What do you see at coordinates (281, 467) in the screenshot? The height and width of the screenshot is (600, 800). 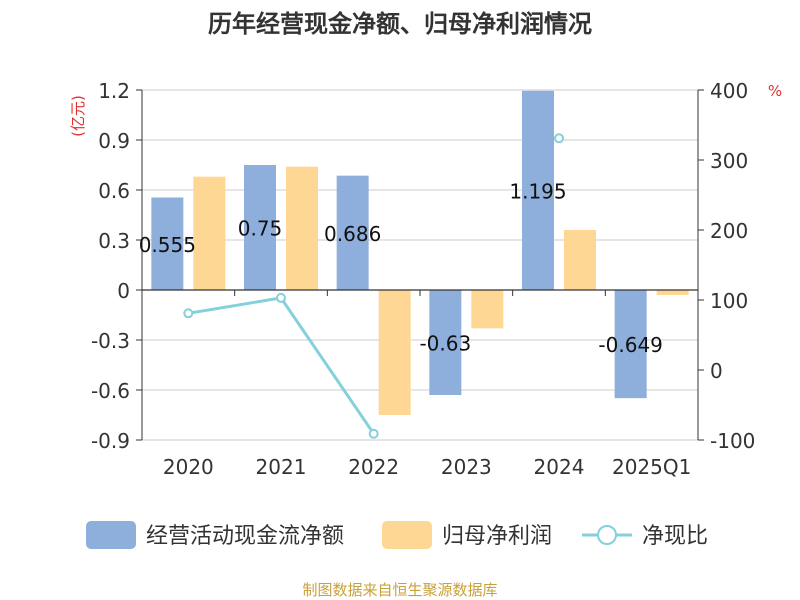 I see `x-axis-category-label: 2021` at bounding box center [281, 467].